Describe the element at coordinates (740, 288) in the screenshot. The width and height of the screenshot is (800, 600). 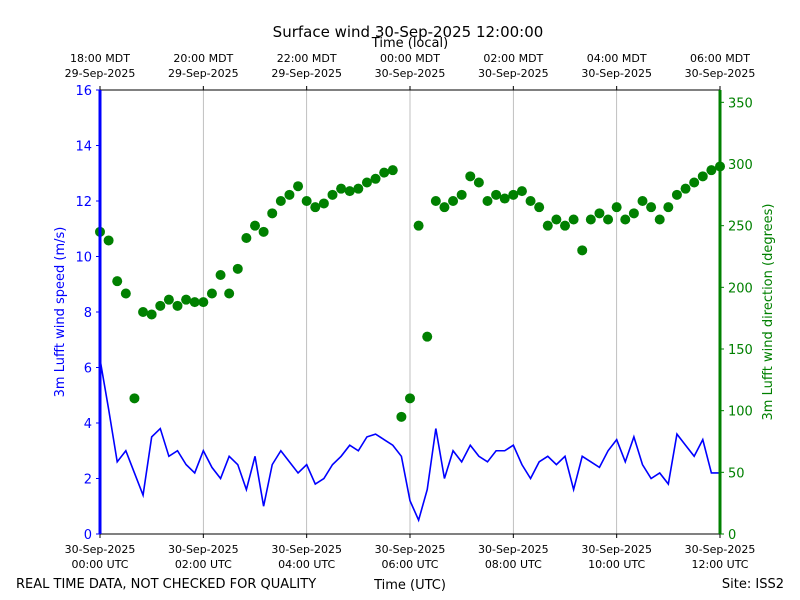
I see `y2-tick-label: 200` at that location.